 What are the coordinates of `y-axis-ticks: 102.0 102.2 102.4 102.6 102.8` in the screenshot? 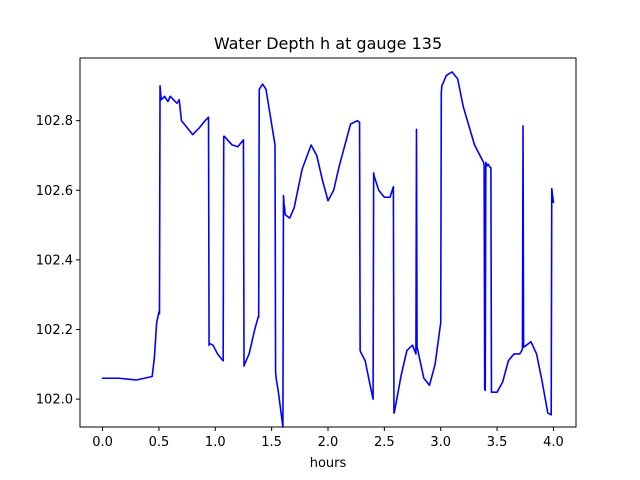 It's located at (58, 261).